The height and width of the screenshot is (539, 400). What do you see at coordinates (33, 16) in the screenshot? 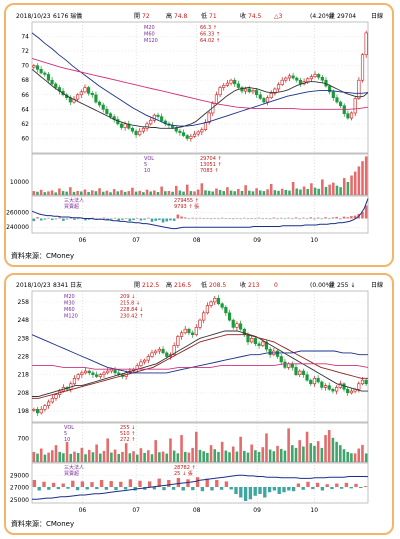
I see `header-date: 2018/10/23` at bounding box center [33, 16].